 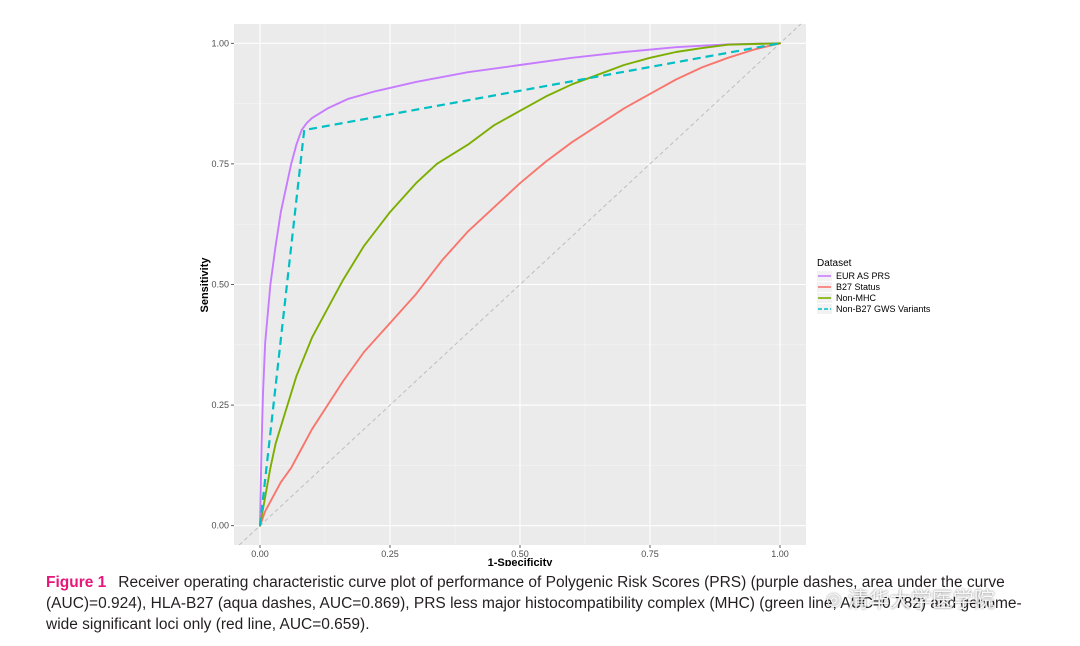 What do you see at coordinates (834, 263) in the screenshot?
I see `legend-title: Dataset` at bounding box center [834, 263].